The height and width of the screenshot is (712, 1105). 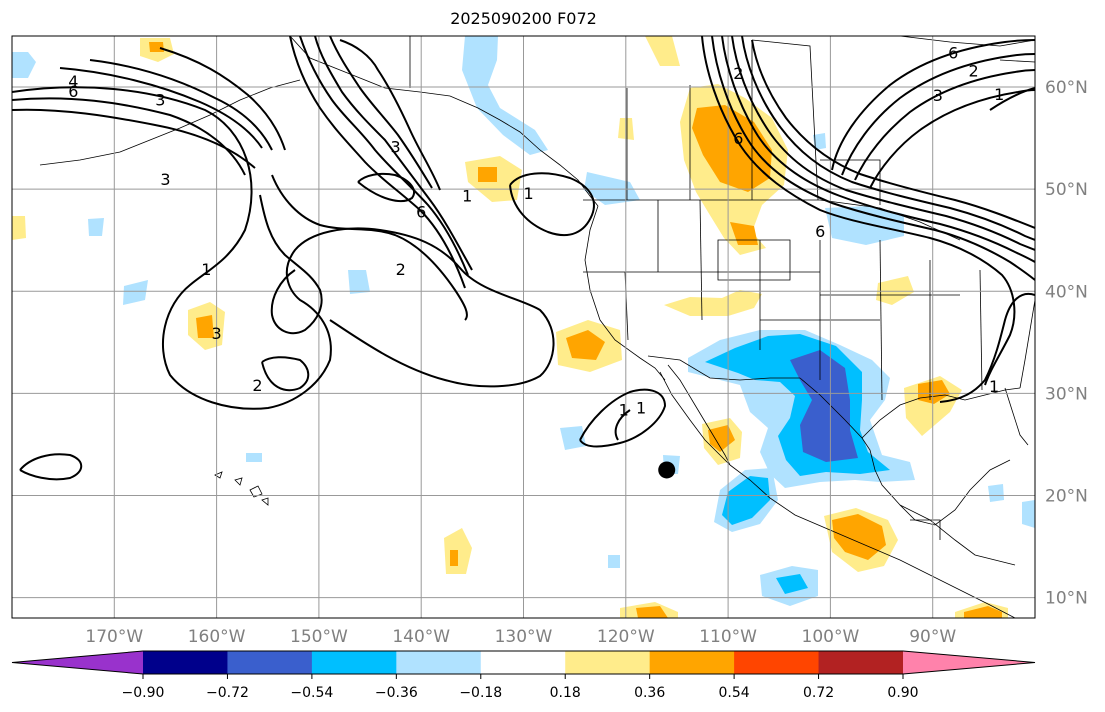 What do you see at coordinates (1066, 88) in the screenshot?
I see `lat-tick-label: 60°N` at bounding box center [1066, 88].